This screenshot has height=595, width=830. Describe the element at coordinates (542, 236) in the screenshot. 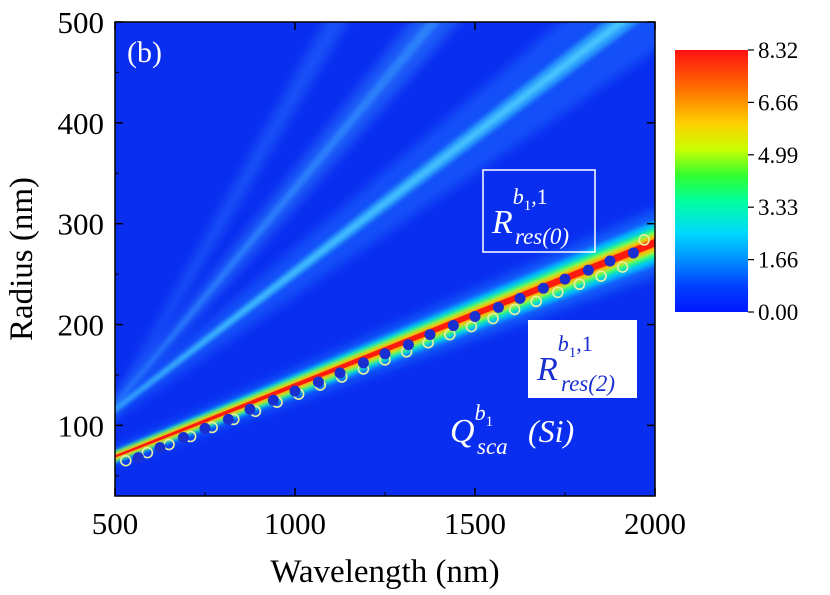

I see `res0-sub: res(0)` at that location.